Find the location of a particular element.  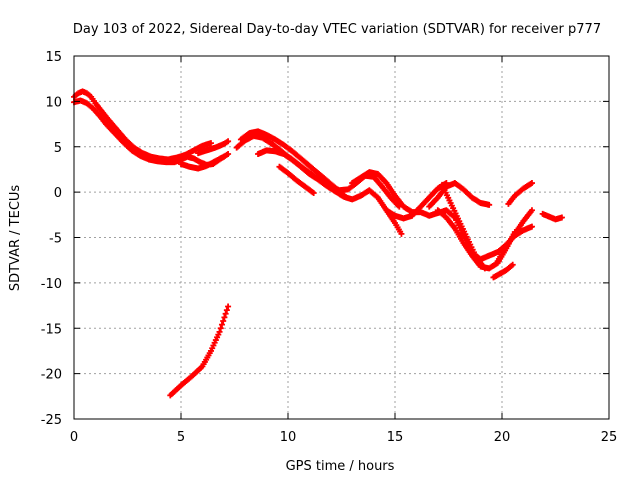

x-tick-label: 20 is located at coordinates (502, 437).